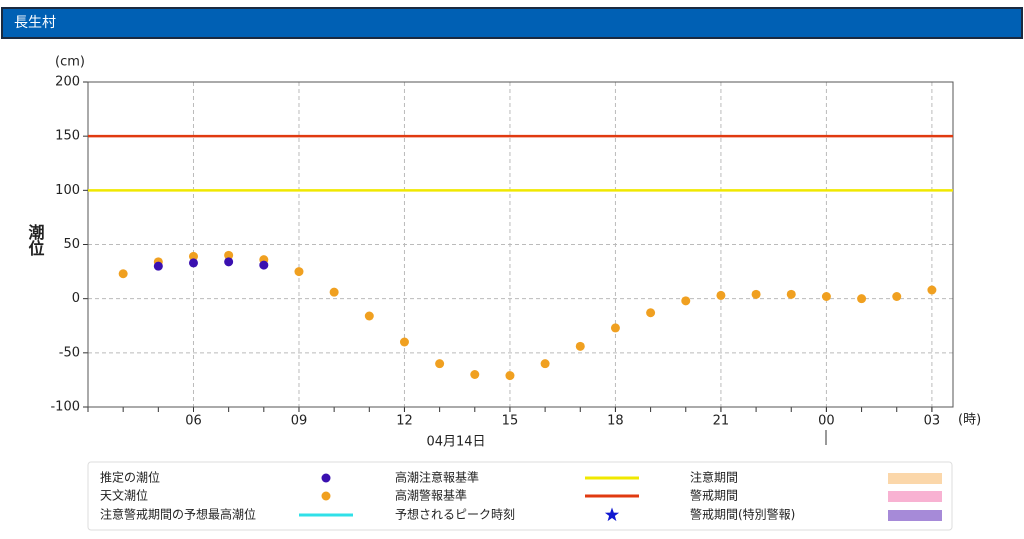  What do you see at coordinates (70, 62) in the screenshot?
I see `y-unit: (cm)` at bounding box center [70, 62].